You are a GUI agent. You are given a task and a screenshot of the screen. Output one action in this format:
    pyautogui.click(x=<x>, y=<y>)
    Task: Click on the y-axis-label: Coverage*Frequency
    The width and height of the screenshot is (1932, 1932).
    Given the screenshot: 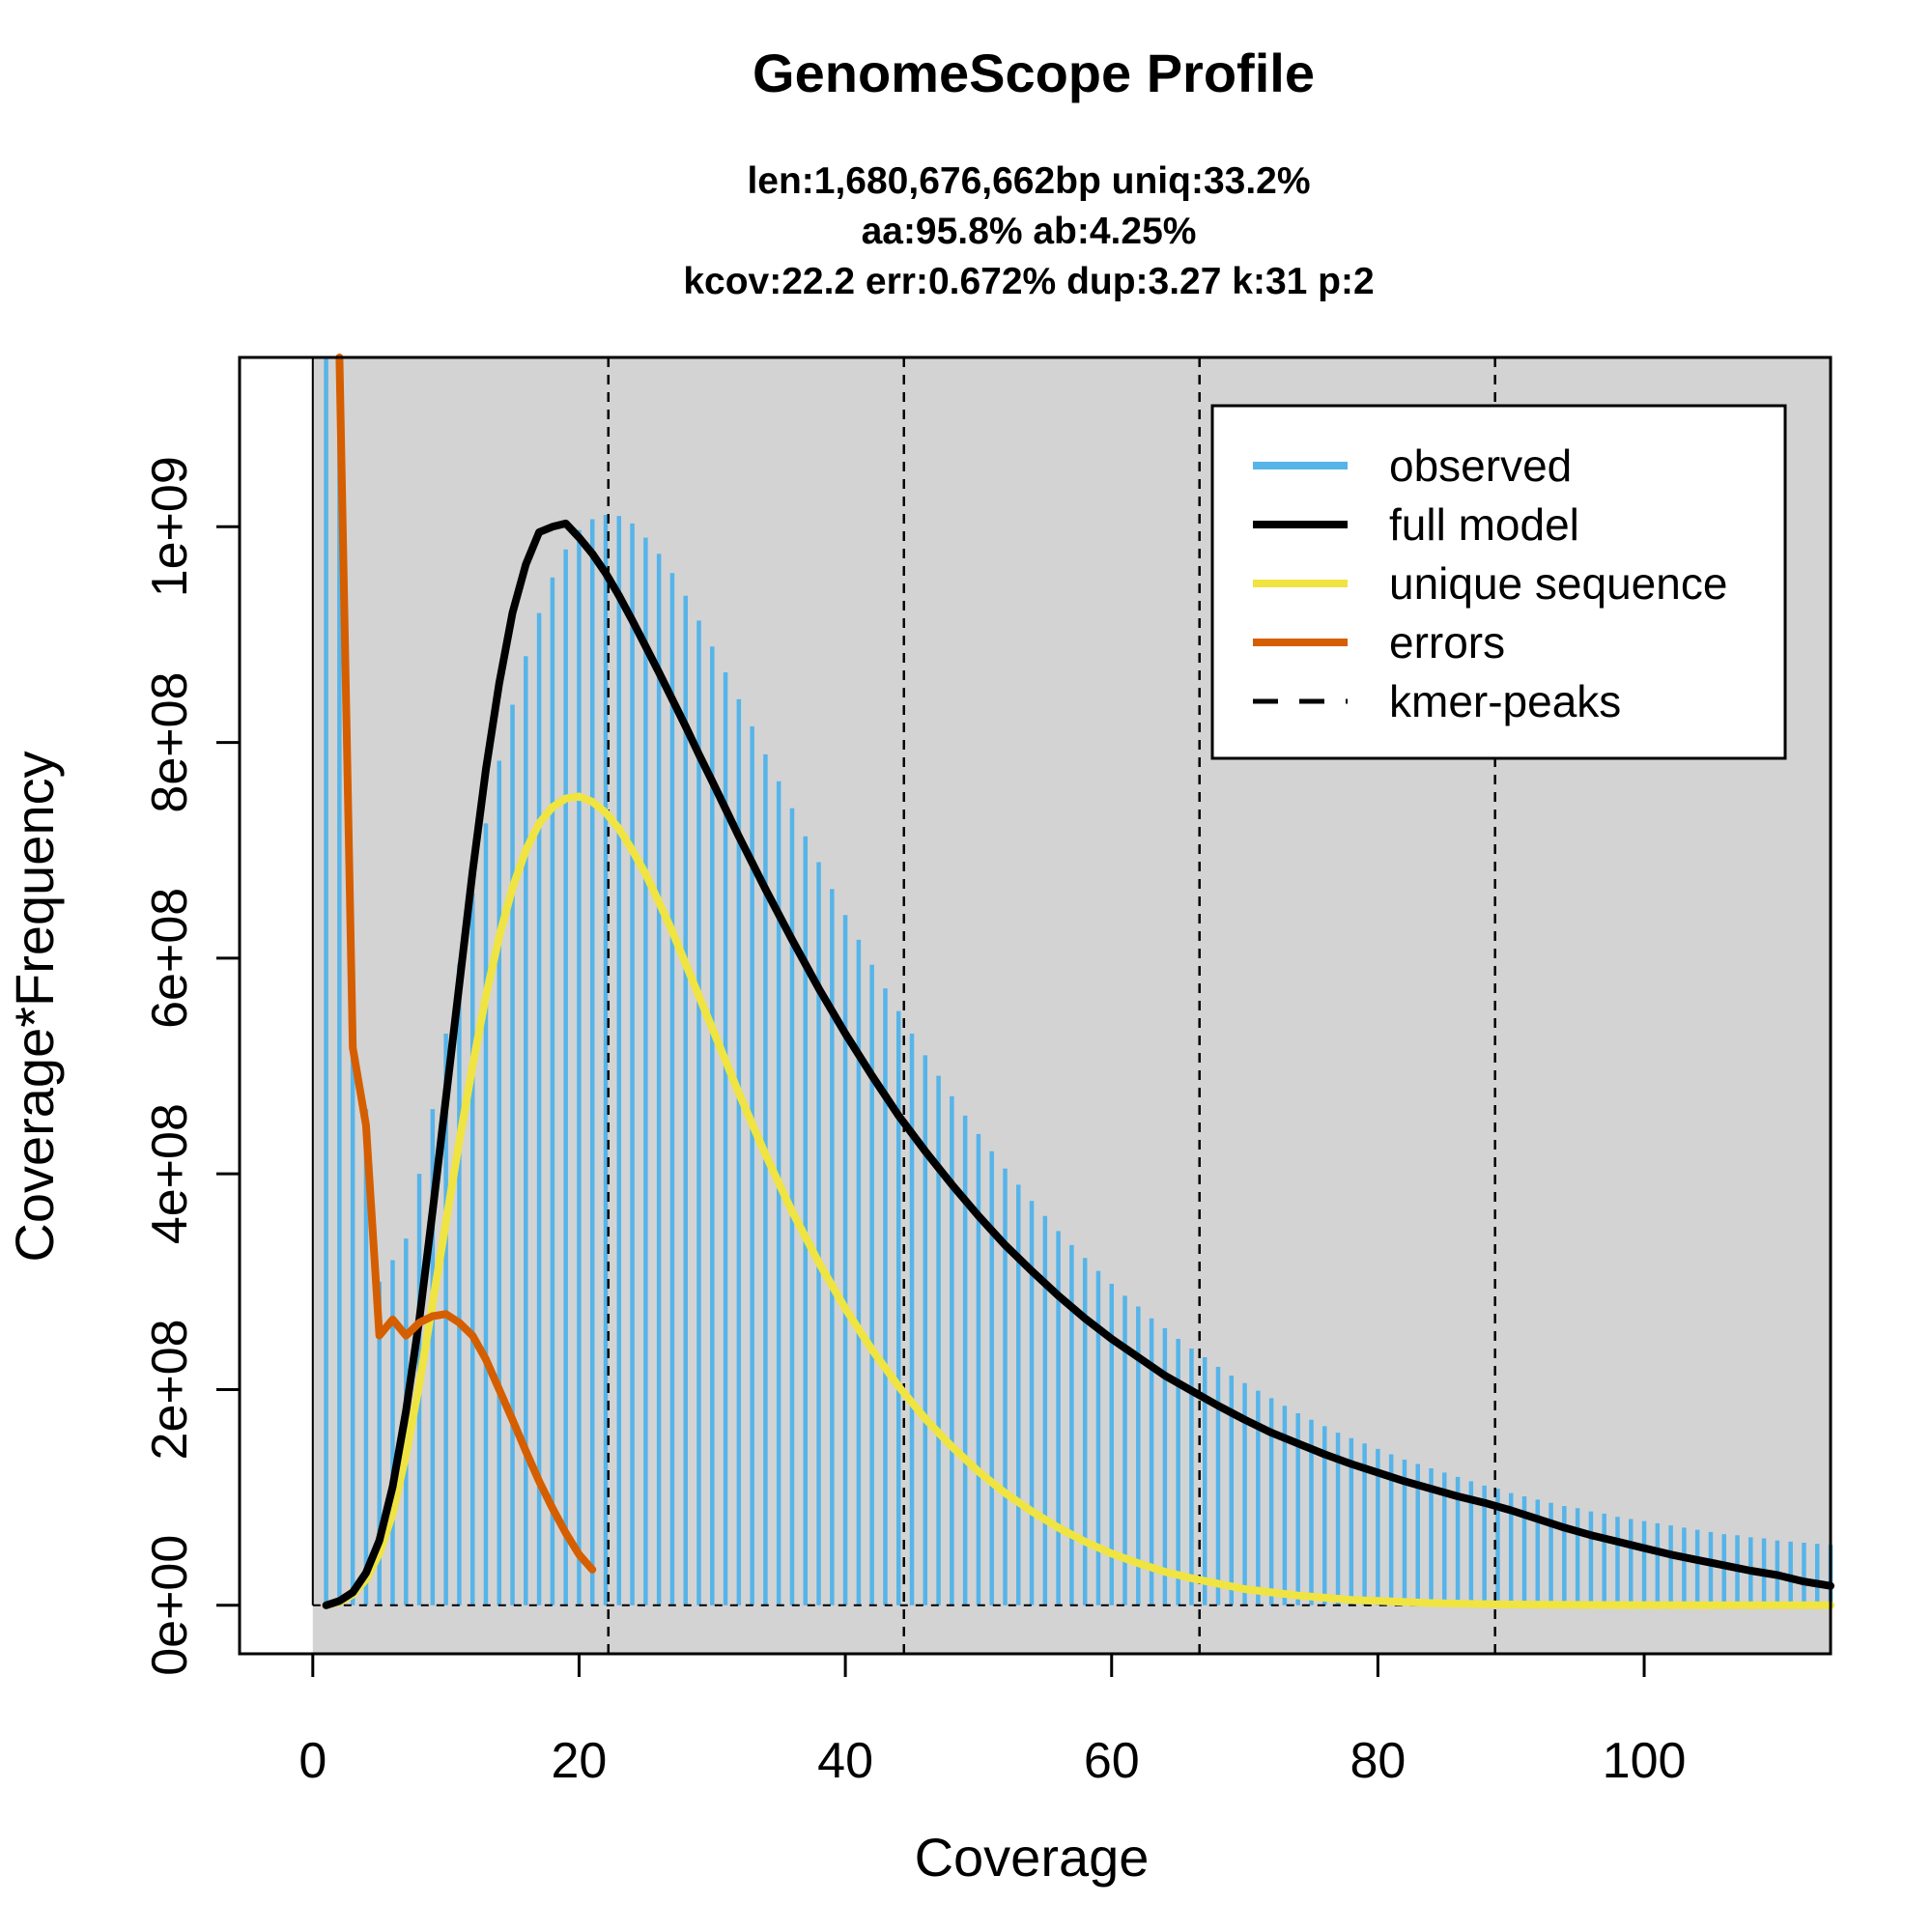 What is the action you would take?
    pyautogui.click(x=34, y=1006)
    